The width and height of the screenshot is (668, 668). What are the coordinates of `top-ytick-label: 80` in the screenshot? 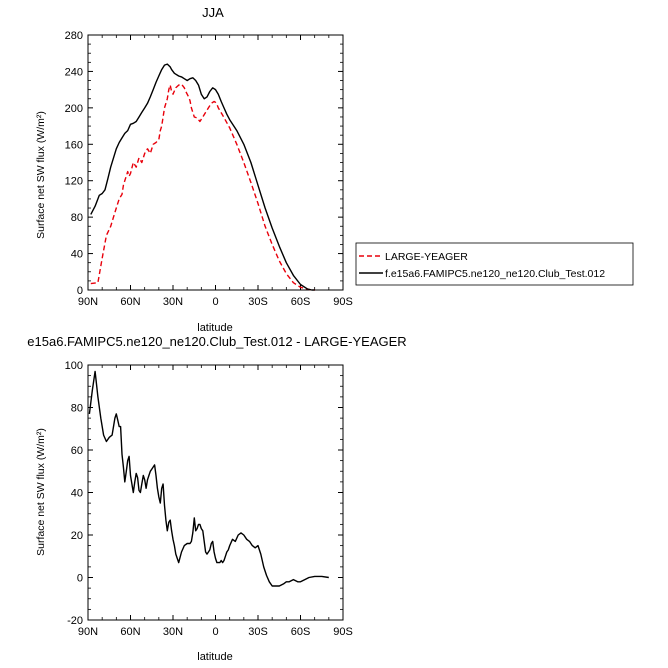 It's located at (77, 218).